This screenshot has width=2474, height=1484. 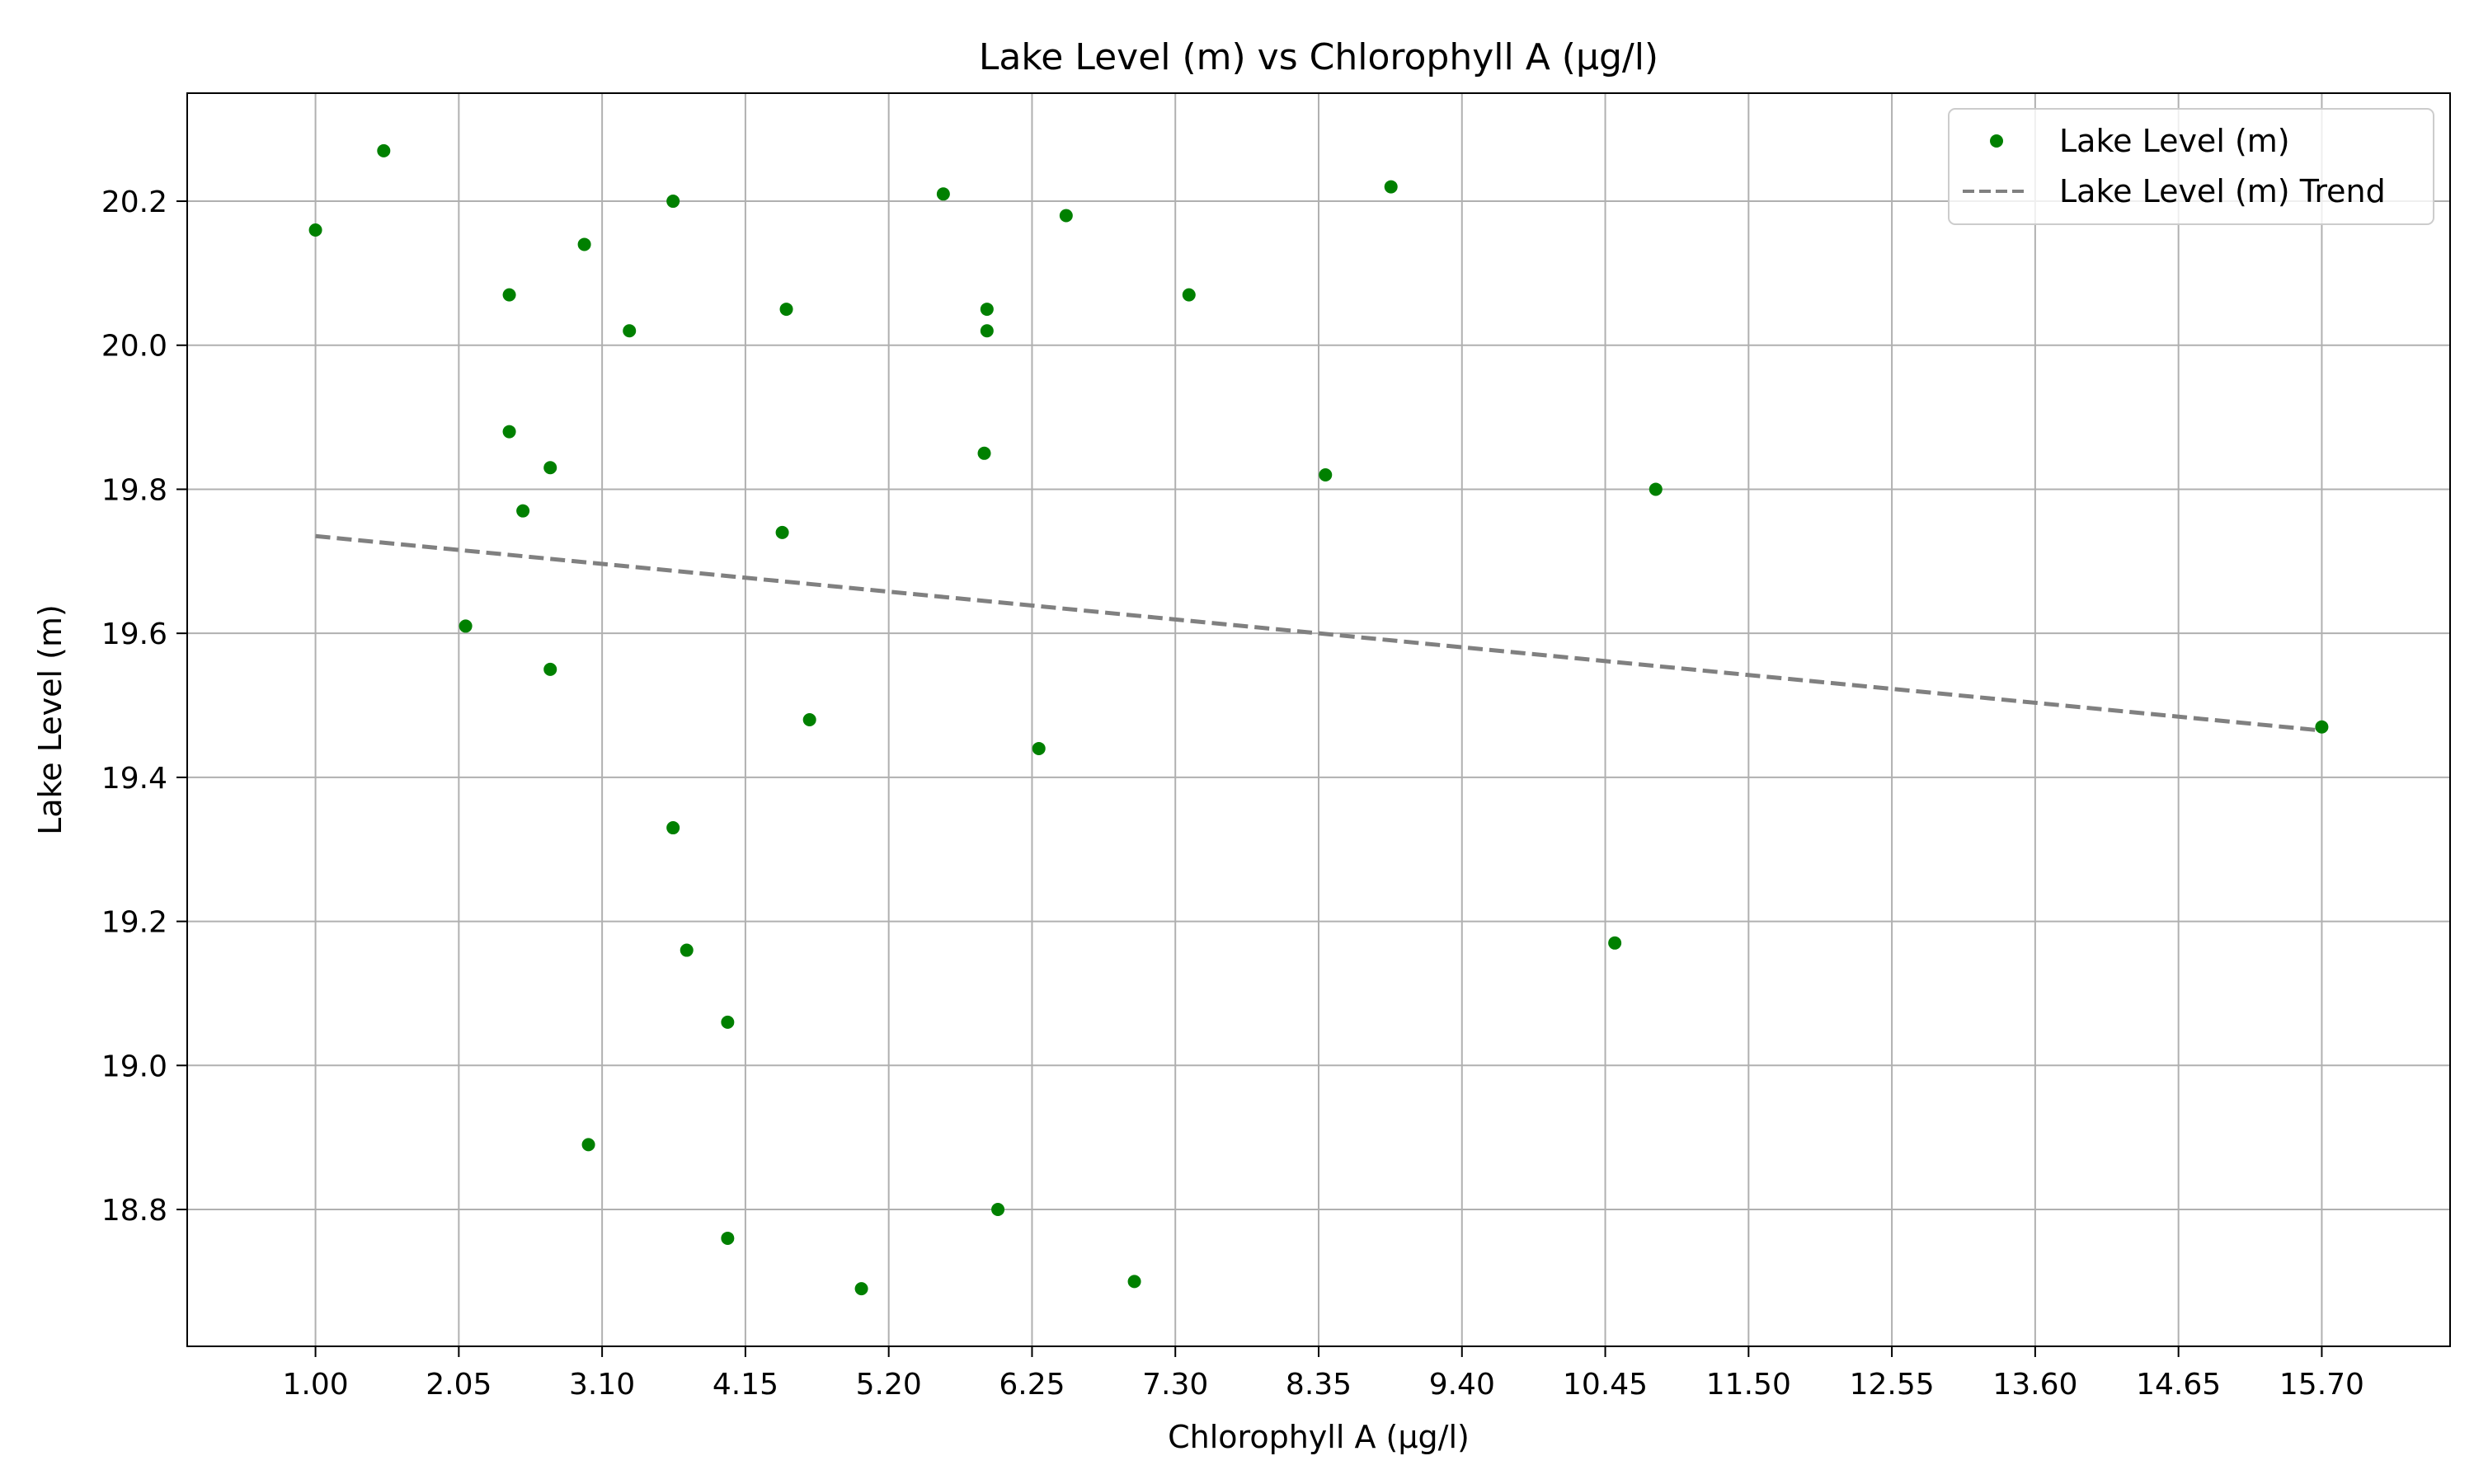 I want to click on x-tick-label: 10.45, so click(x=1605, y=1385).